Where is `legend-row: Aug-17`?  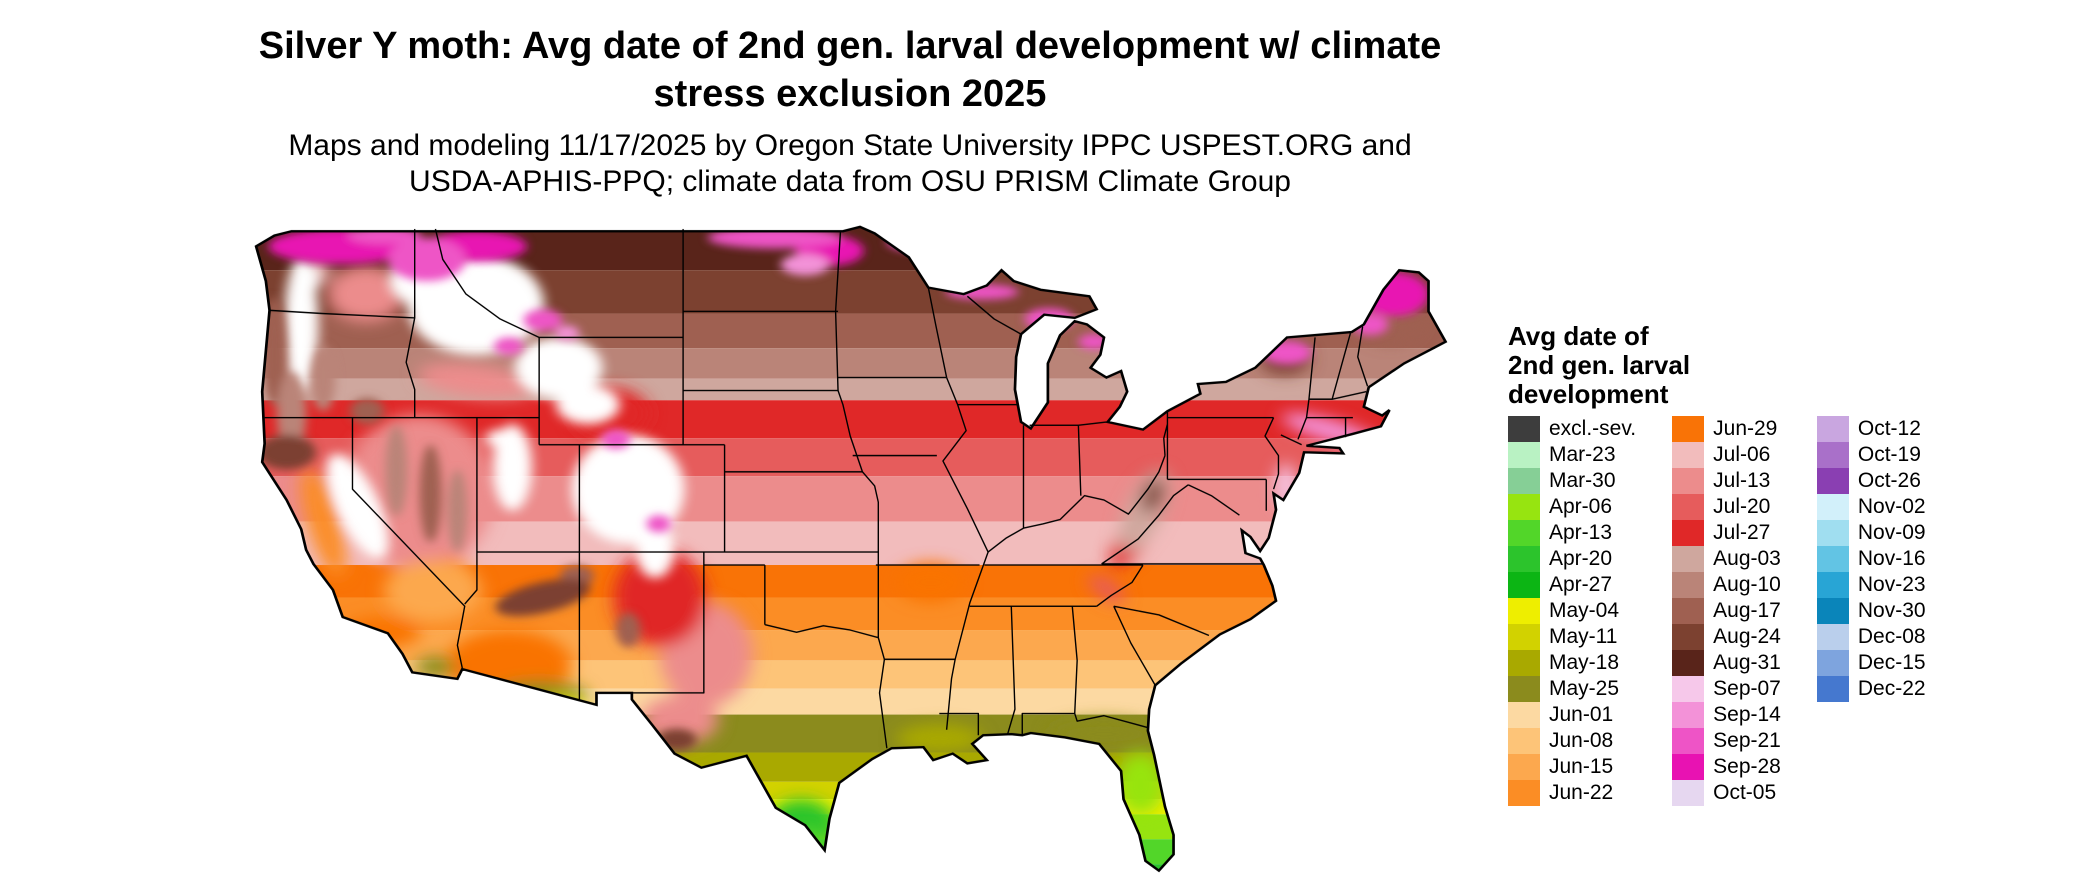
legend-row: Aug-17 is located at coordinates (1726, 611).